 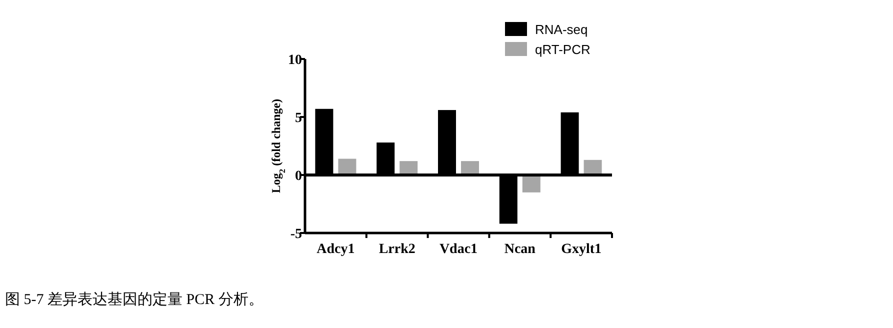 What do you see at coordinates (134, 299) in the screenshot?
I see `caption: 图 5-7 差异表达基因的定量 PCR 分析。` at bounding box center [134, 299].